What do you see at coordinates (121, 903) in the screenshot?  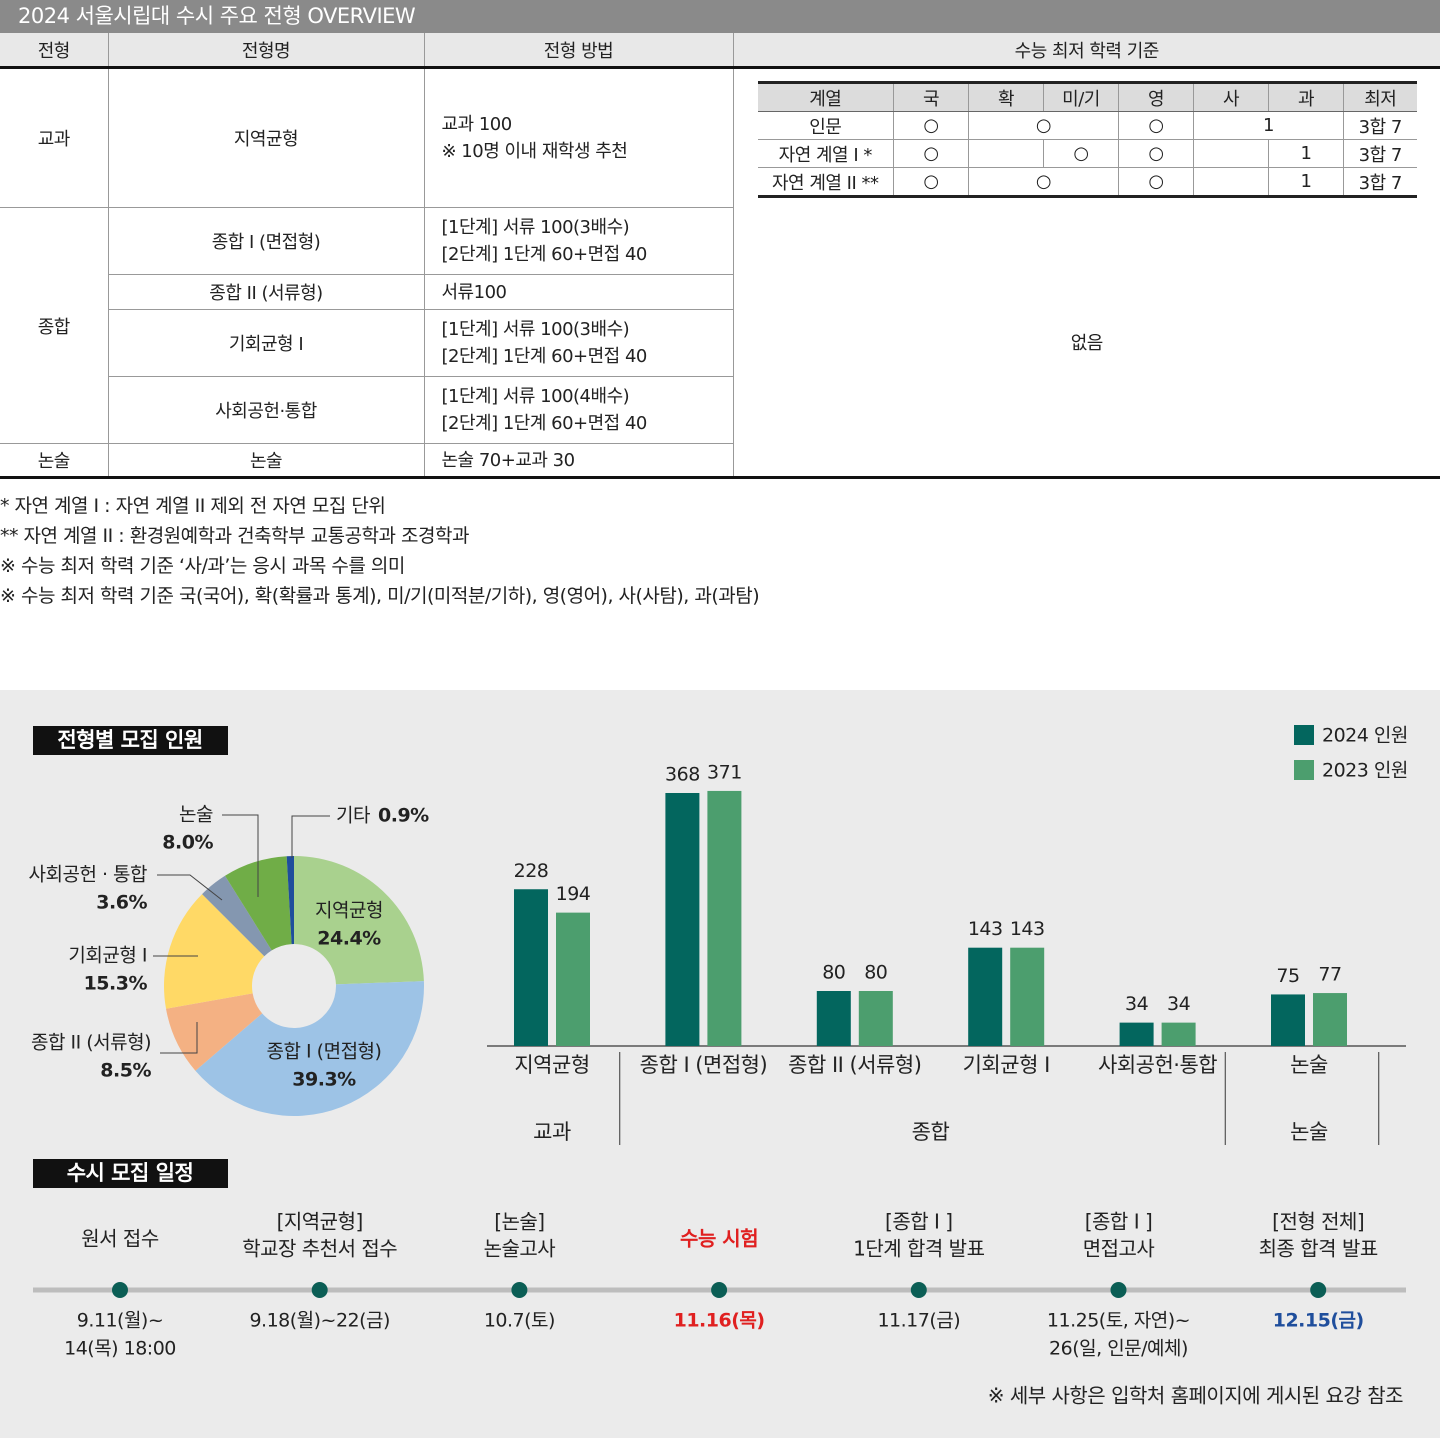 I see `pie-value-label: 3.6%` at bounding box center [121, 903].